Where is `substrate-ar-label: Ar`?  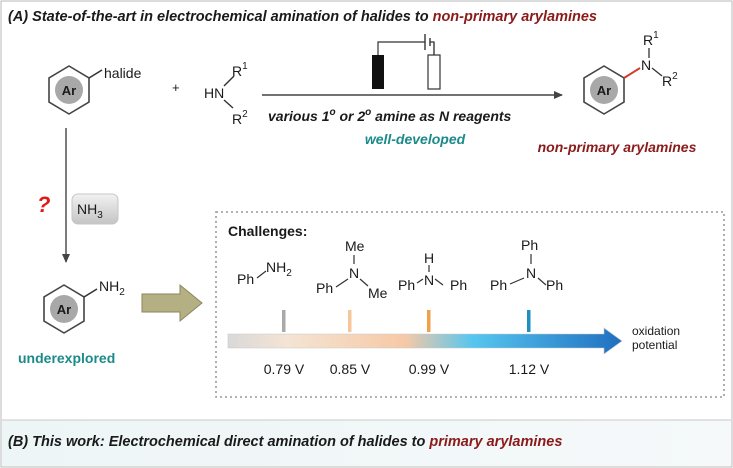 substrate-ar-label: Ar is located at coordinates (69, 90).